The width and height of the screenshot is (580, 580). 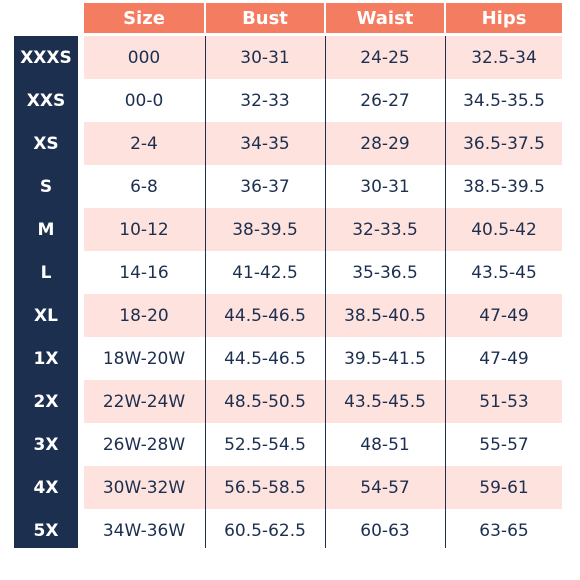 I want to click on cell-hips: 34.5-35.5, so click(x=504, y=100).